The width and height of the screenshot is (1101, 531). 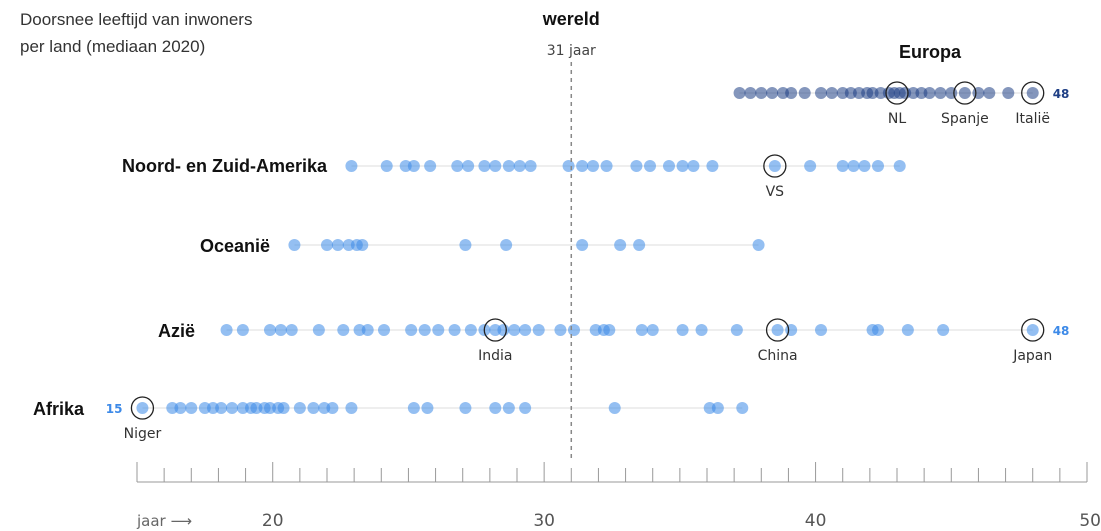 I want to click on country-label-china: China, so click(x=778, y=356).